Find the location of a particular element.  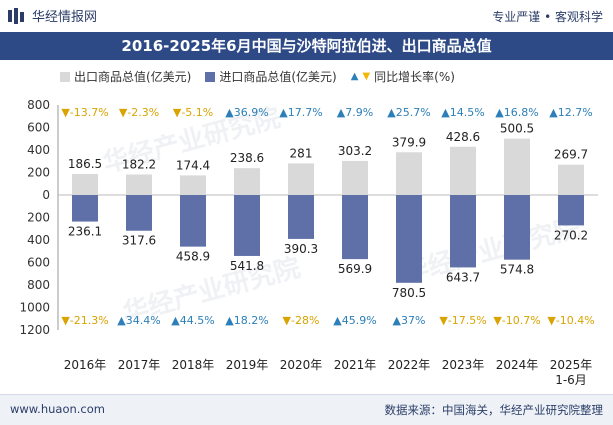

y-tick-label: 400 is located at coordinates (38, 240).